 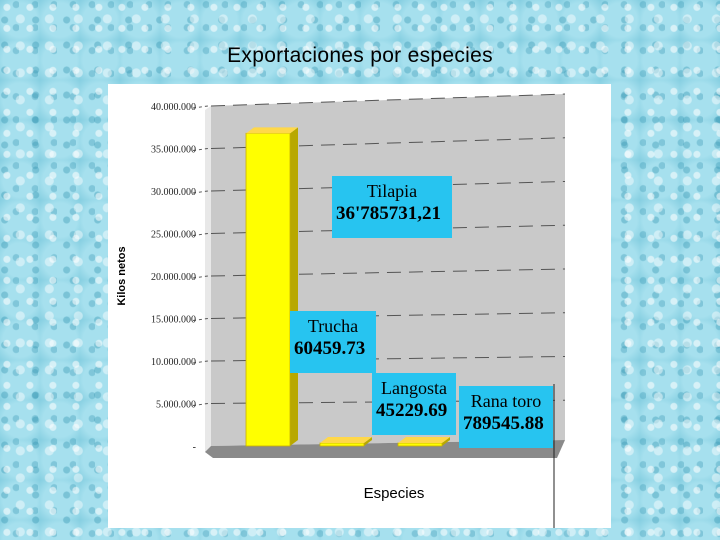 What do you see at coordinates (394, 493) in the screenshot?
I see `x-axis-title: Especies` at bounding box center [394, 493].